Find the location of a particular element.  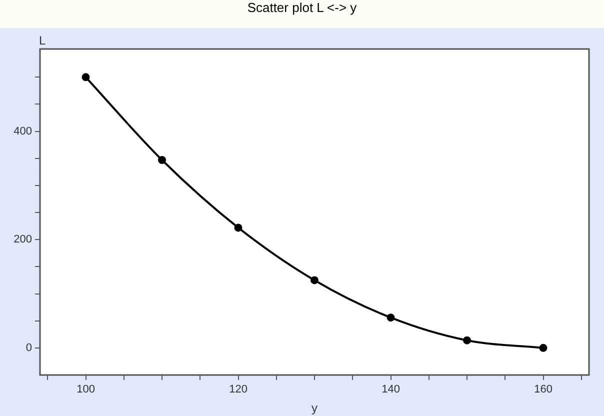

chart-title: Scatter plot L <-> y is located at coordinates (302, 14).